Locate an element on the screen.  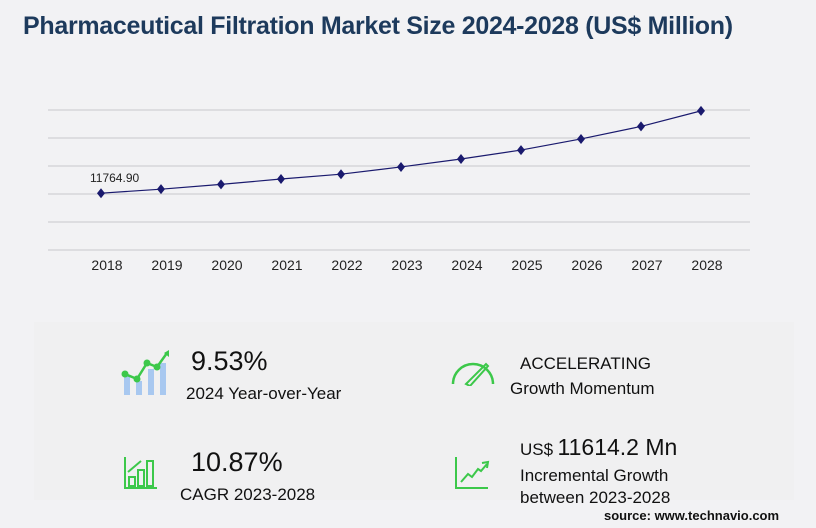
x-tick-label: 2028 is located at coordinates (706, 265).